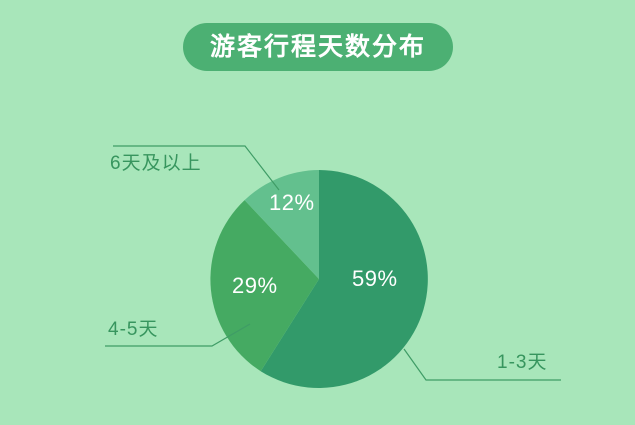  I want to click on leader-line-6plus, so click(196, 168).